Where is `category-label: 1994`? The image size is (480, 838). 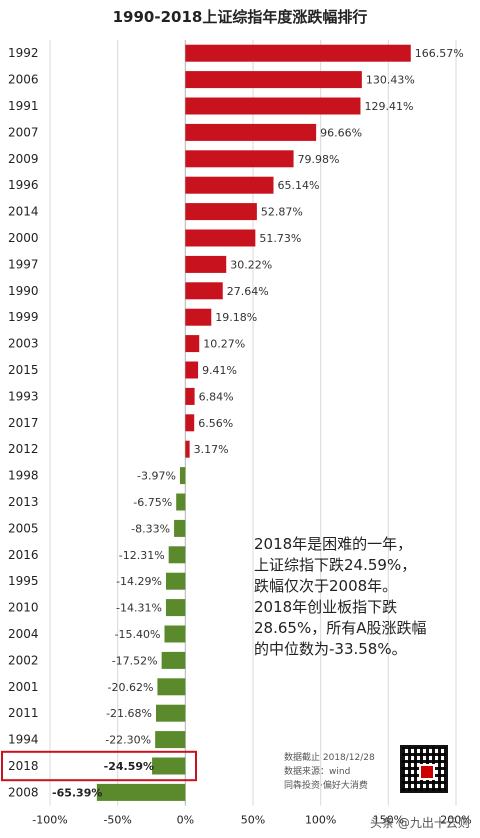 category-label: 1994 is located at coordinates (23, 740).